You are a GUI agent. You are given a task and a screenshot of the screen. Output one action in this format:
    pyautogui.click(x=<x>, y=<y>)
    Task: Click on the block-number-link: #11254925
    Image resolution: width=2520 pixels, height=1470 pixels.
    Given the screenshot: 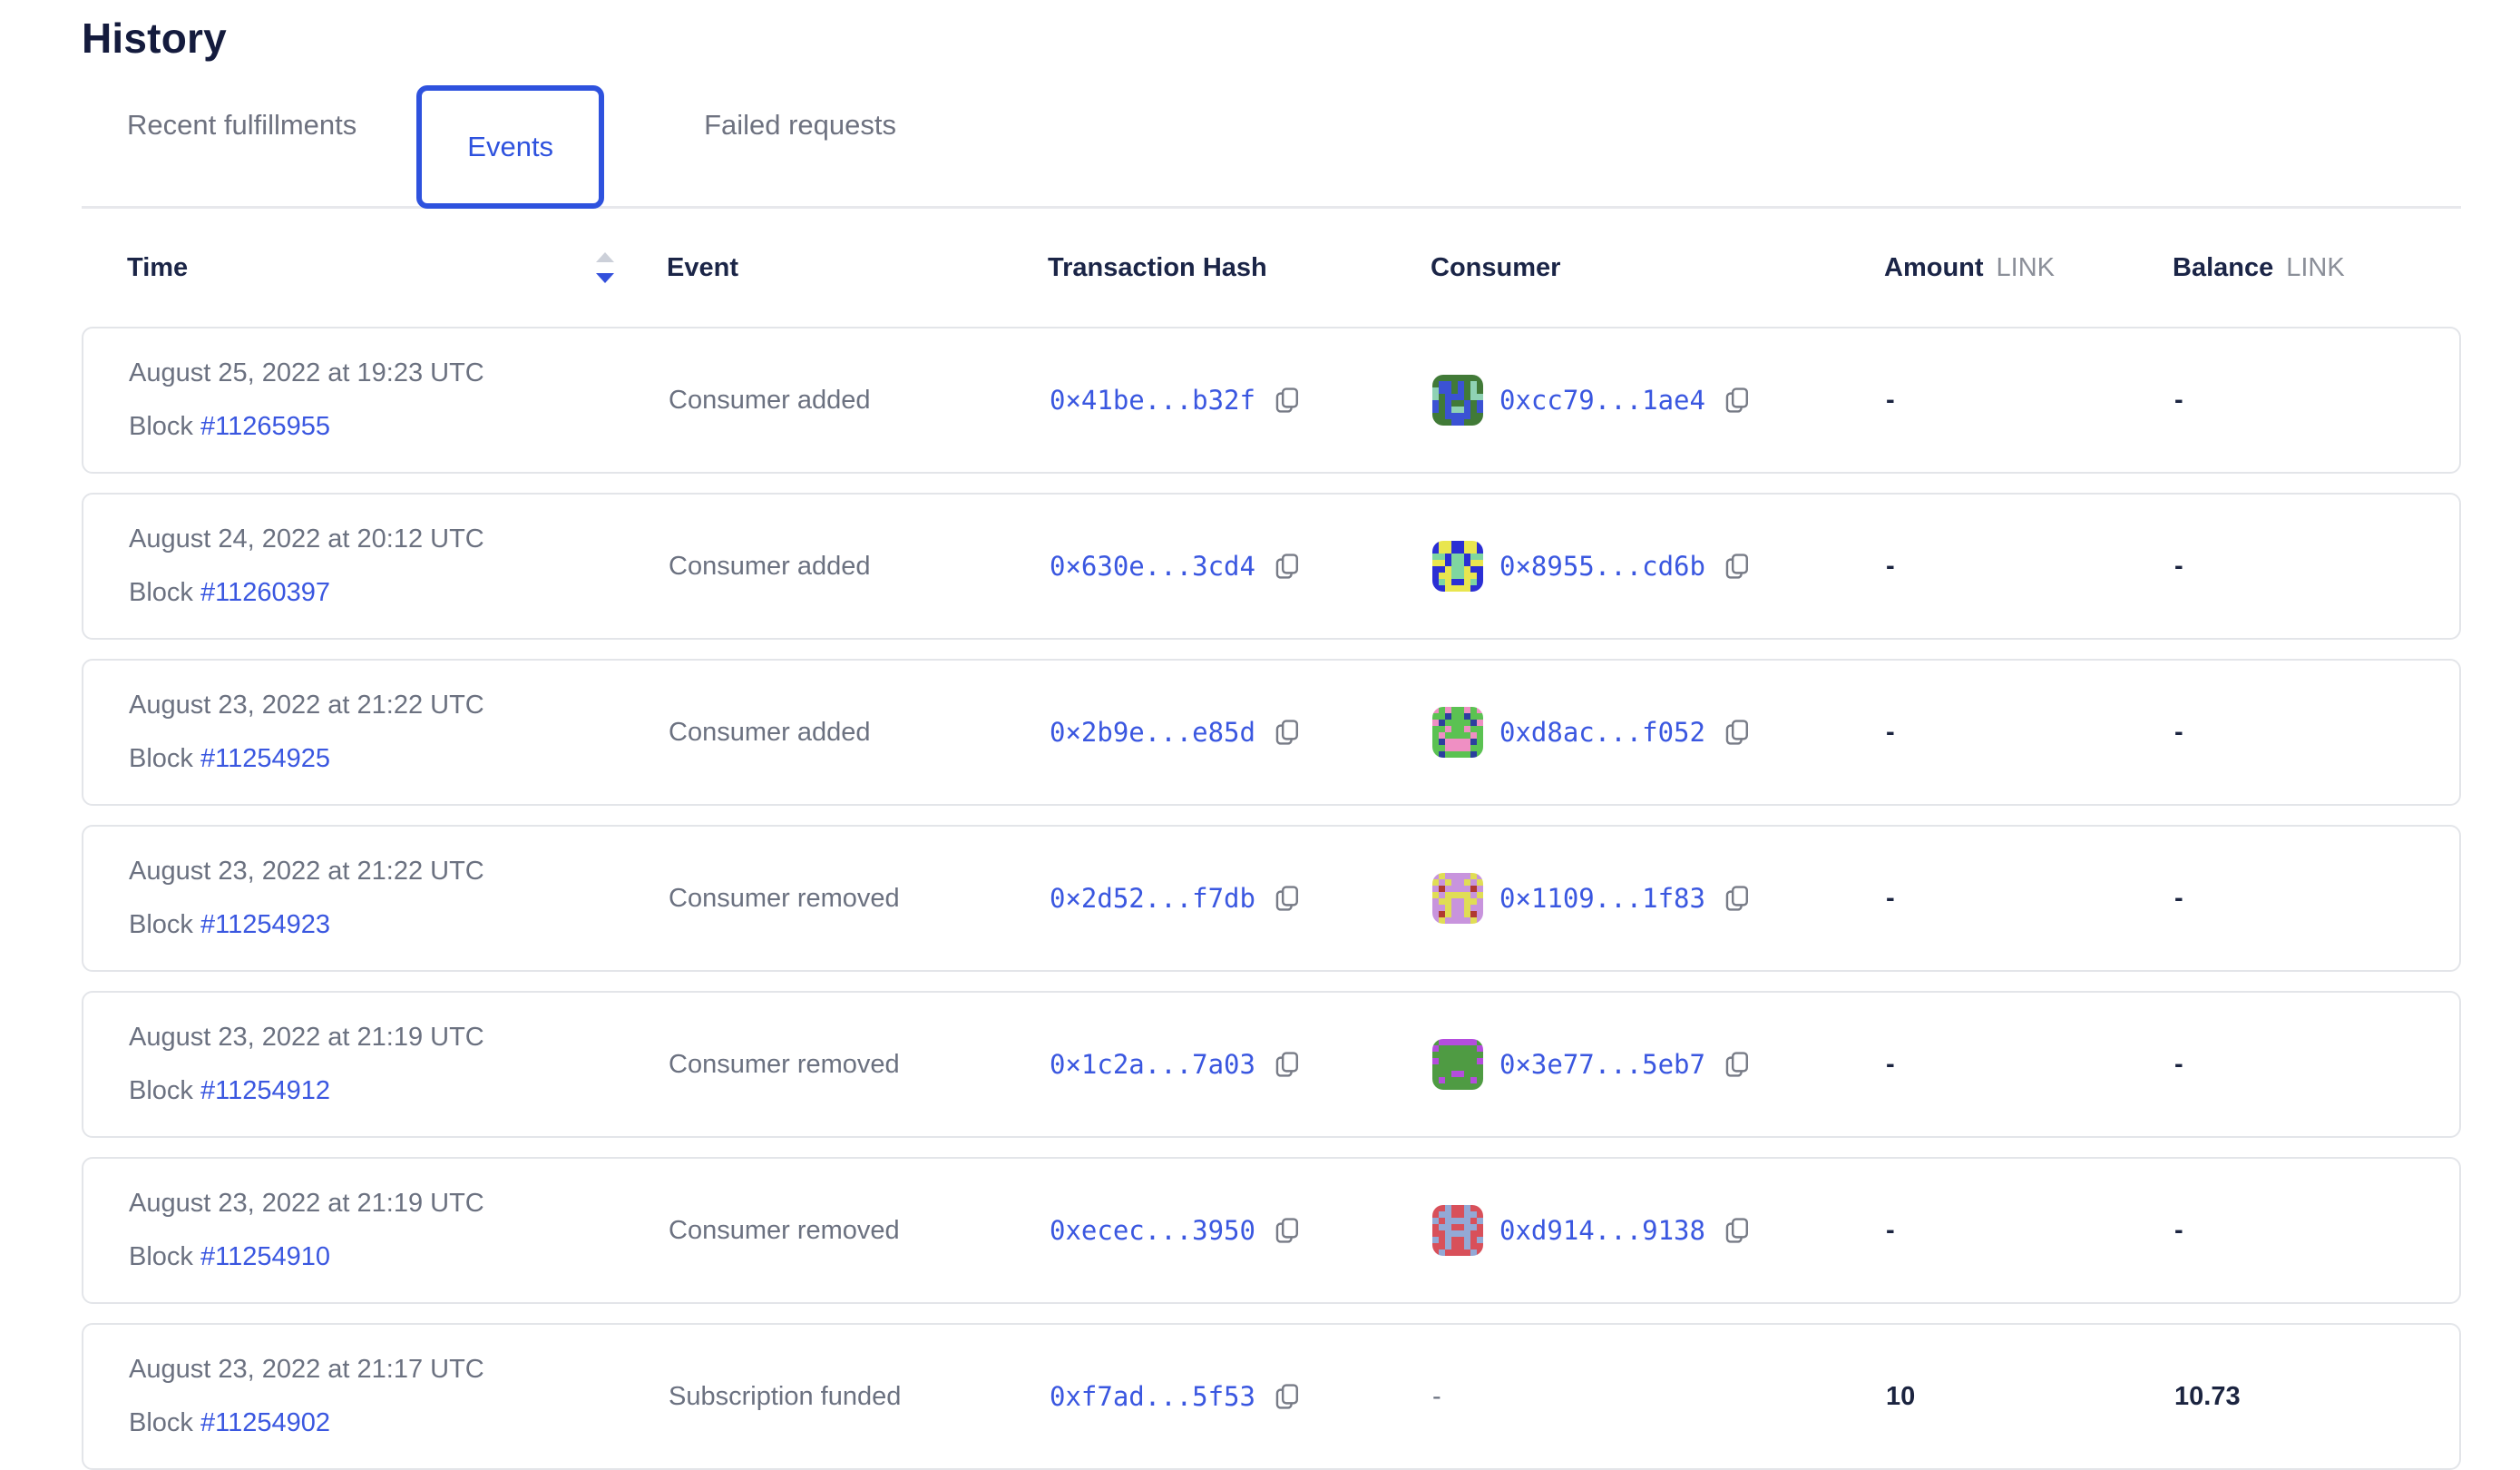 What is the action you would take?
    pyautogui.click(x=265, y=758)
    